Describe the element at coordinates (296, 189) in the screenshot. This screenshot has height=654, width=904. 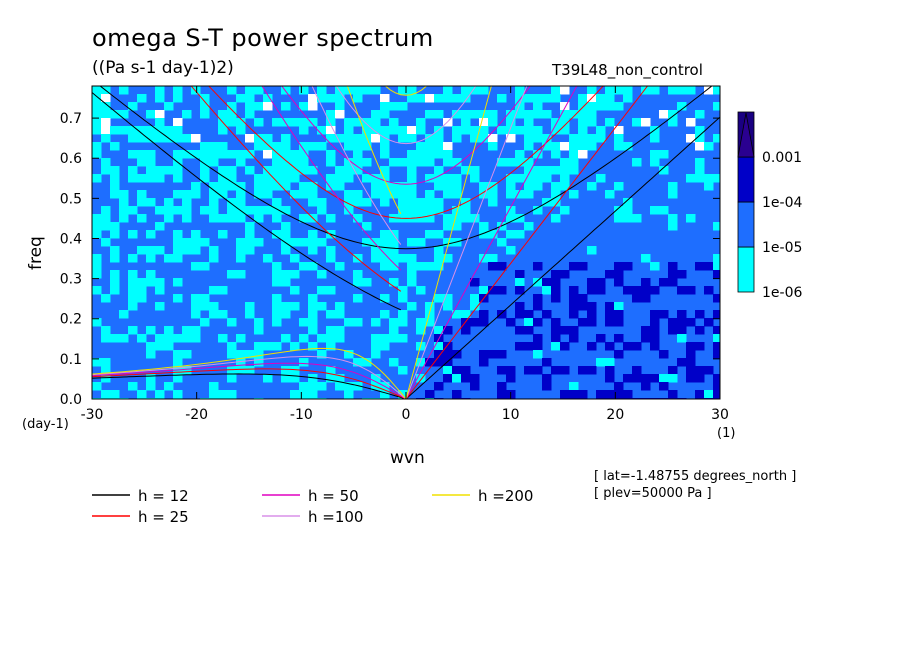
I see `mrg-curve` at that location.